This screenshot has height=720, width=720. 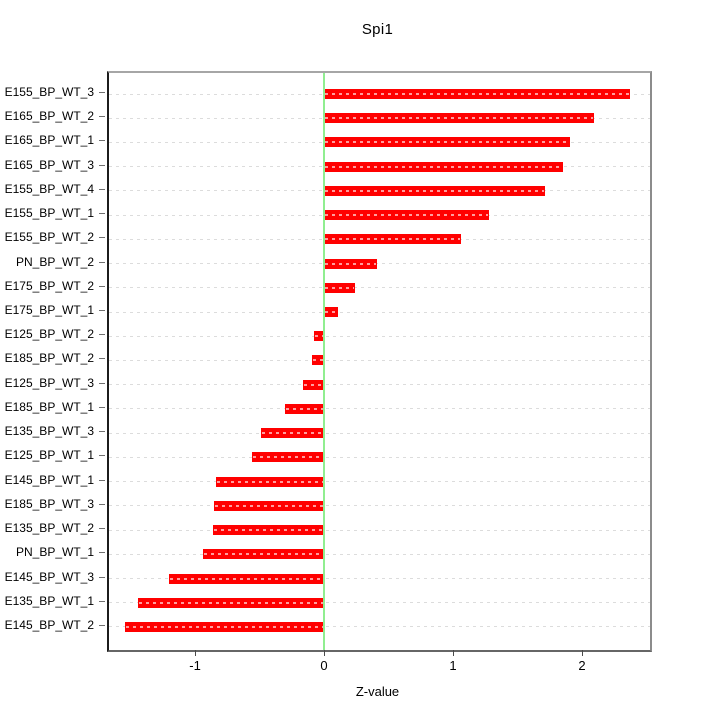 I want to click on y-axis-label: E155_BP_WT_1, so click(x=49, y=213).